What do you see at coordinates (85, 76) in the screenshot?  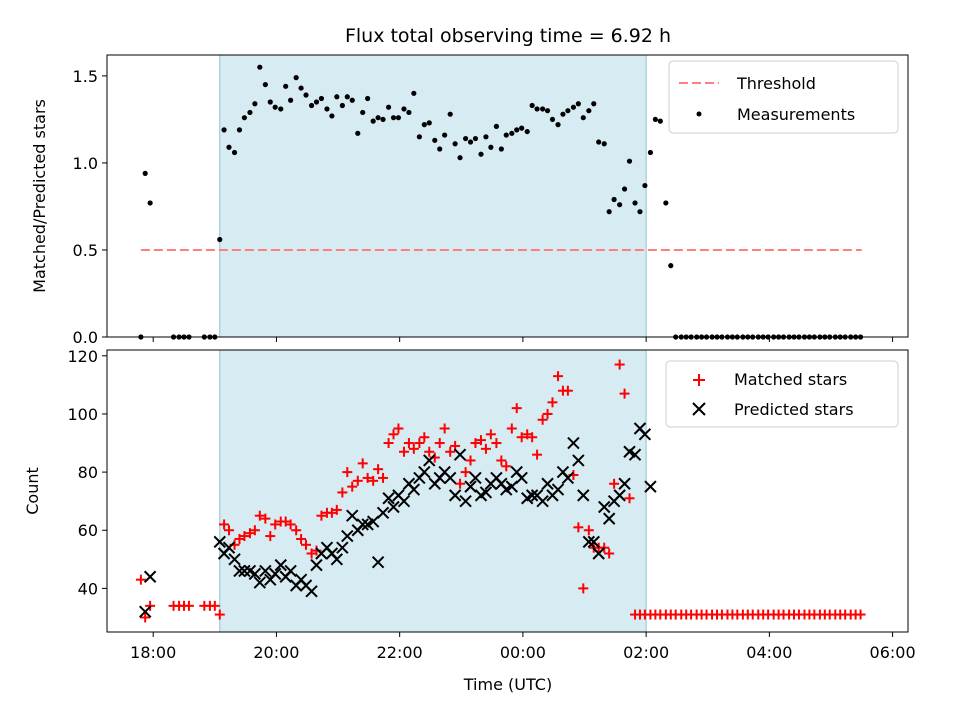 I see `ratio-y-tick-label: 1.5` at bounding box center [85, 76].